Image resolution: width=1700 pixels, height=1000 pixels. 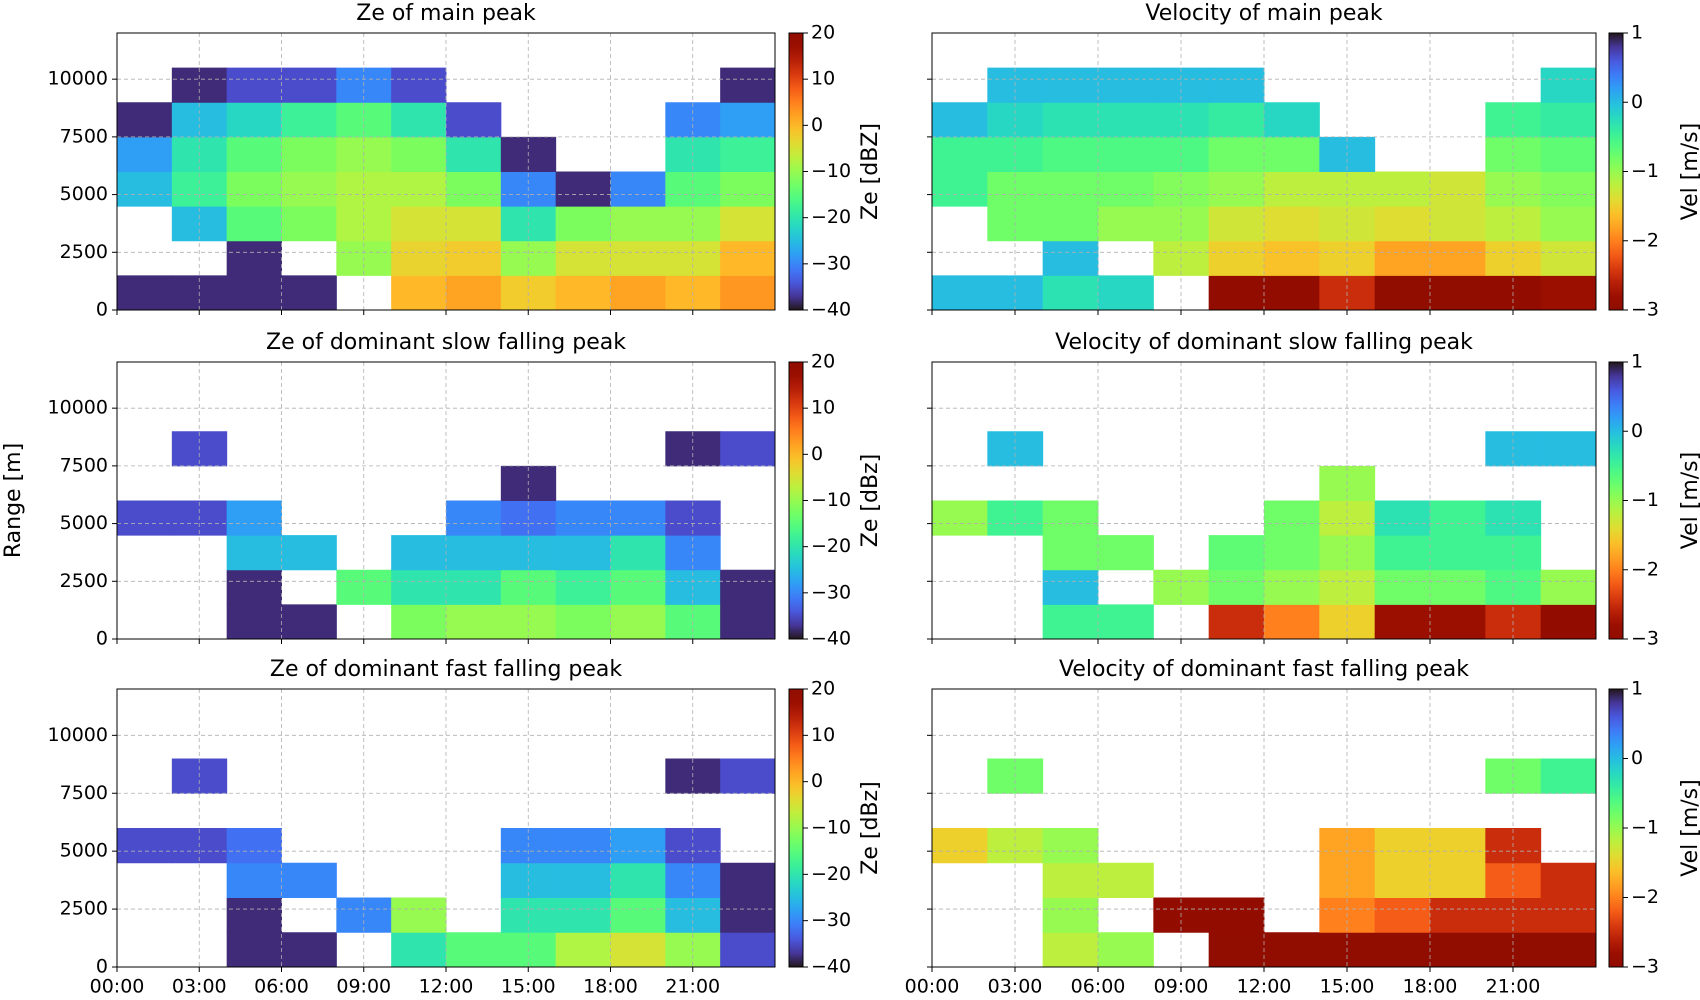 What do you see at coordinates (1645, 171) in the screenshot?
I see `colorbar-tick-label: −1` at bounding box center [1645, 171].